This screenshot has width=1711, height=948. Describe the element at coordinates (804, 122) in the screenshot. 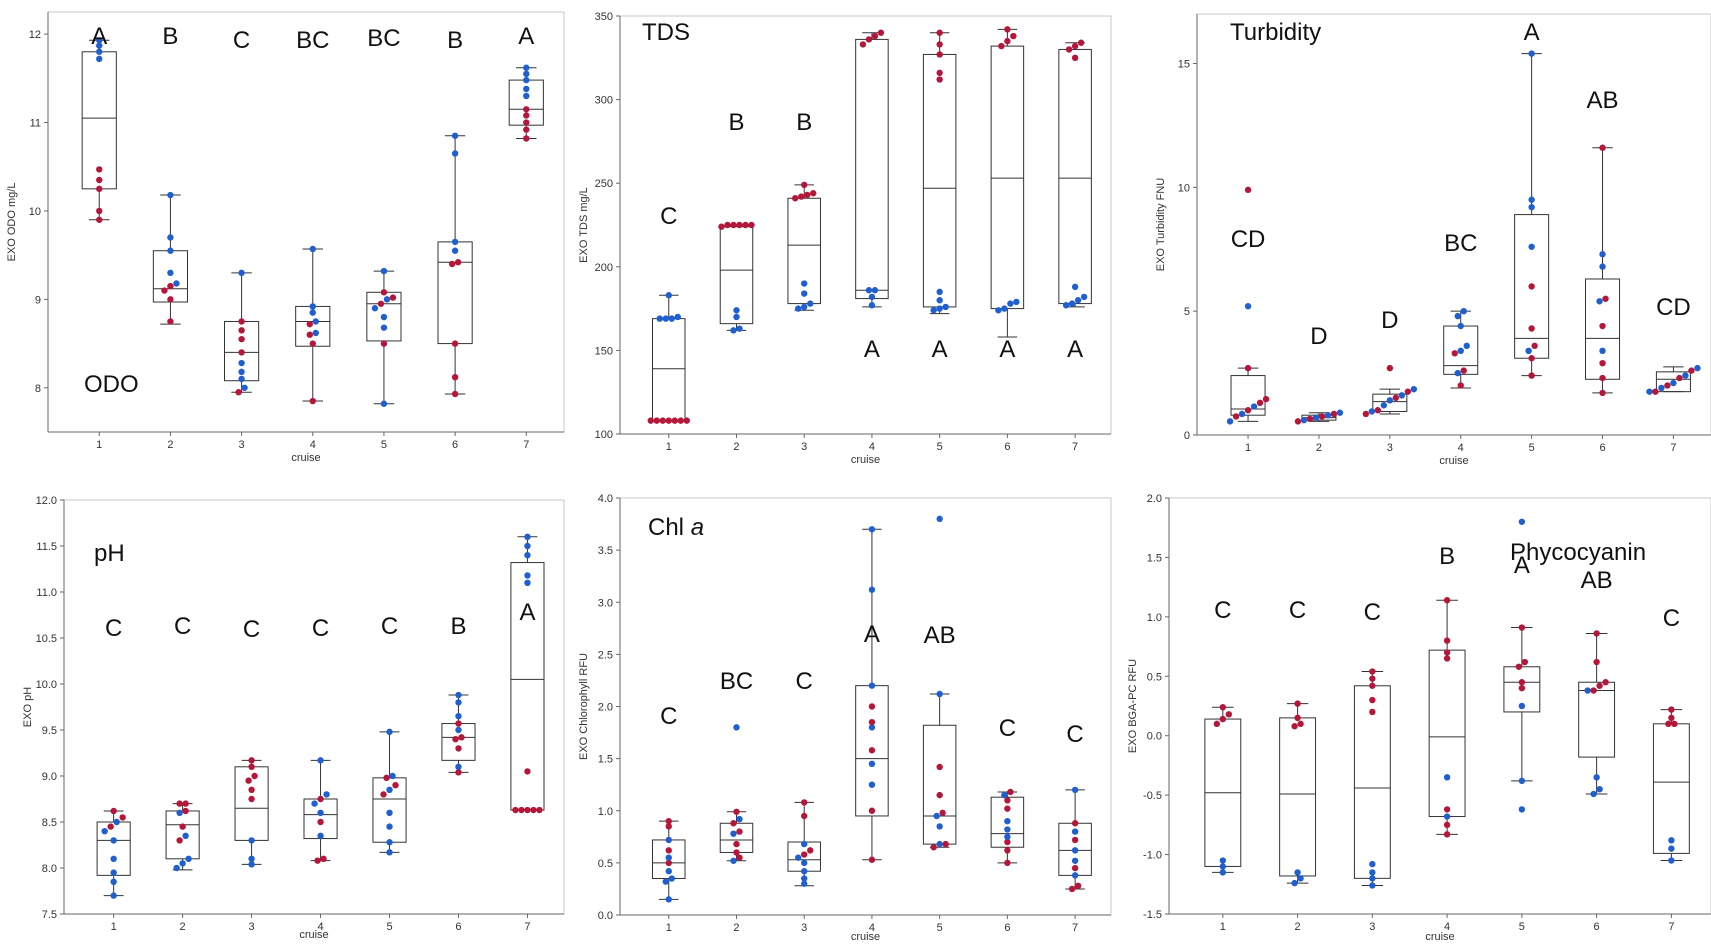

I see `significance-letter: B` at that location.